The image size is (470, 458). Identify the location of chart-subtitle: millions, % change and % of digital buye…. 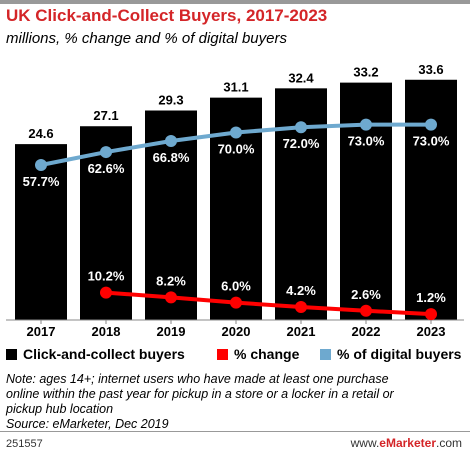
(146, 38).